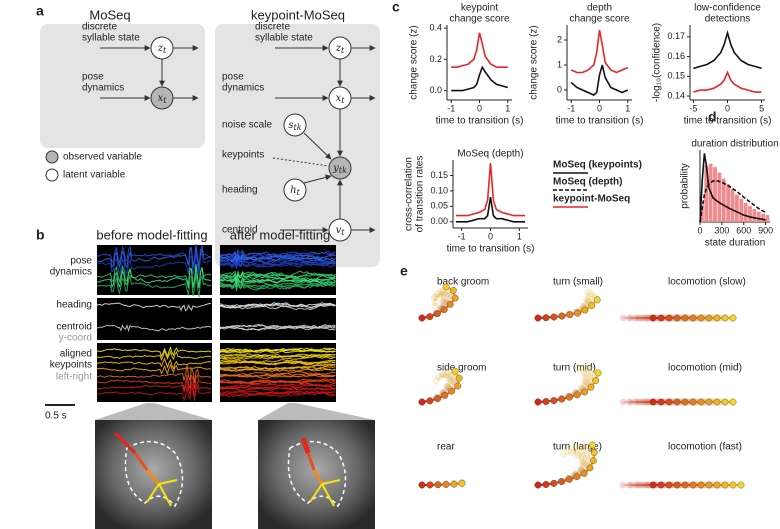 This screenshot has width=780, height=529. What do you see at coordinates (316, 411) in the screenshot?
I see `zoom-wedge` at bounding box center [316, 411].